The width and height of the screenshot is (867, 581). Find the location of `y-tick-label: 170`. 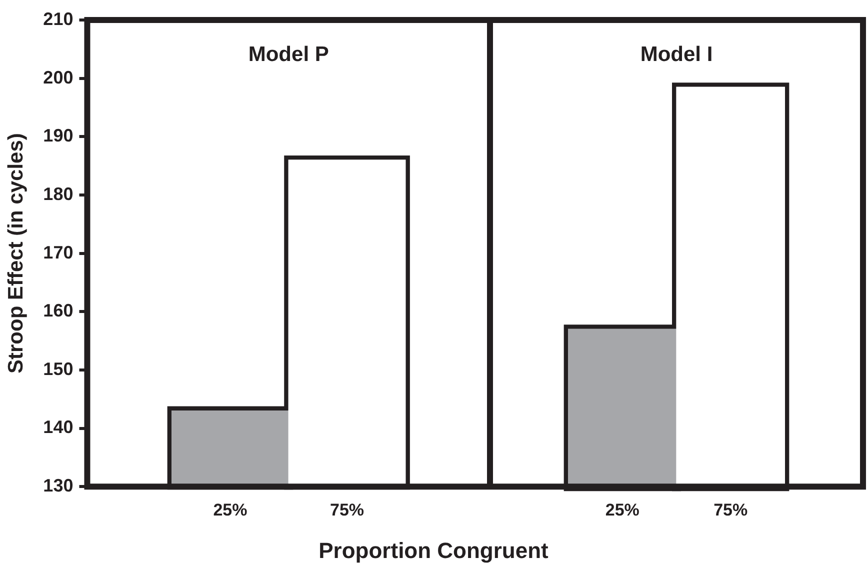

y-tick-label: 170 is located at coordinates (58, 252).